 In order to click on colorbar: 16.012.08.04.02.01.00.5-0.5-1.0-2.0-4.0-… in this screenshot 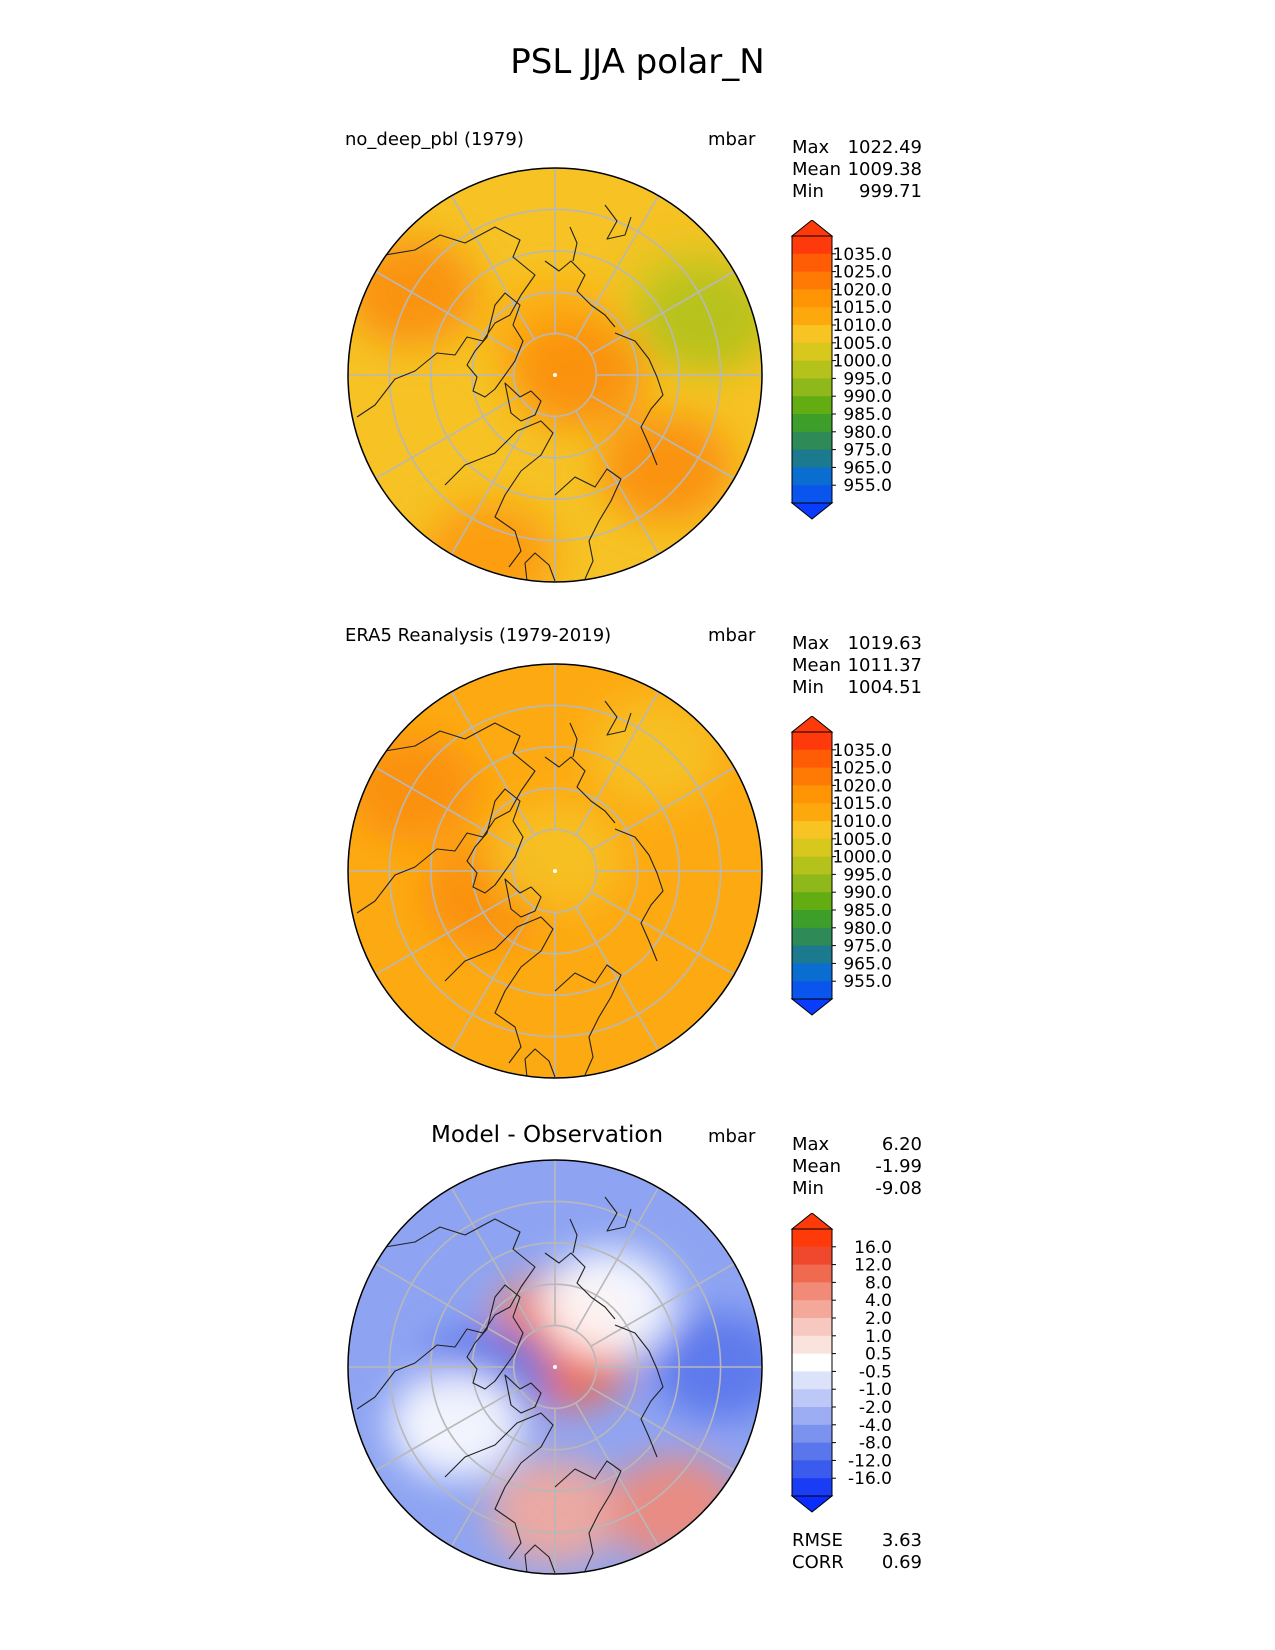, I will do `click(841, 1363)`.